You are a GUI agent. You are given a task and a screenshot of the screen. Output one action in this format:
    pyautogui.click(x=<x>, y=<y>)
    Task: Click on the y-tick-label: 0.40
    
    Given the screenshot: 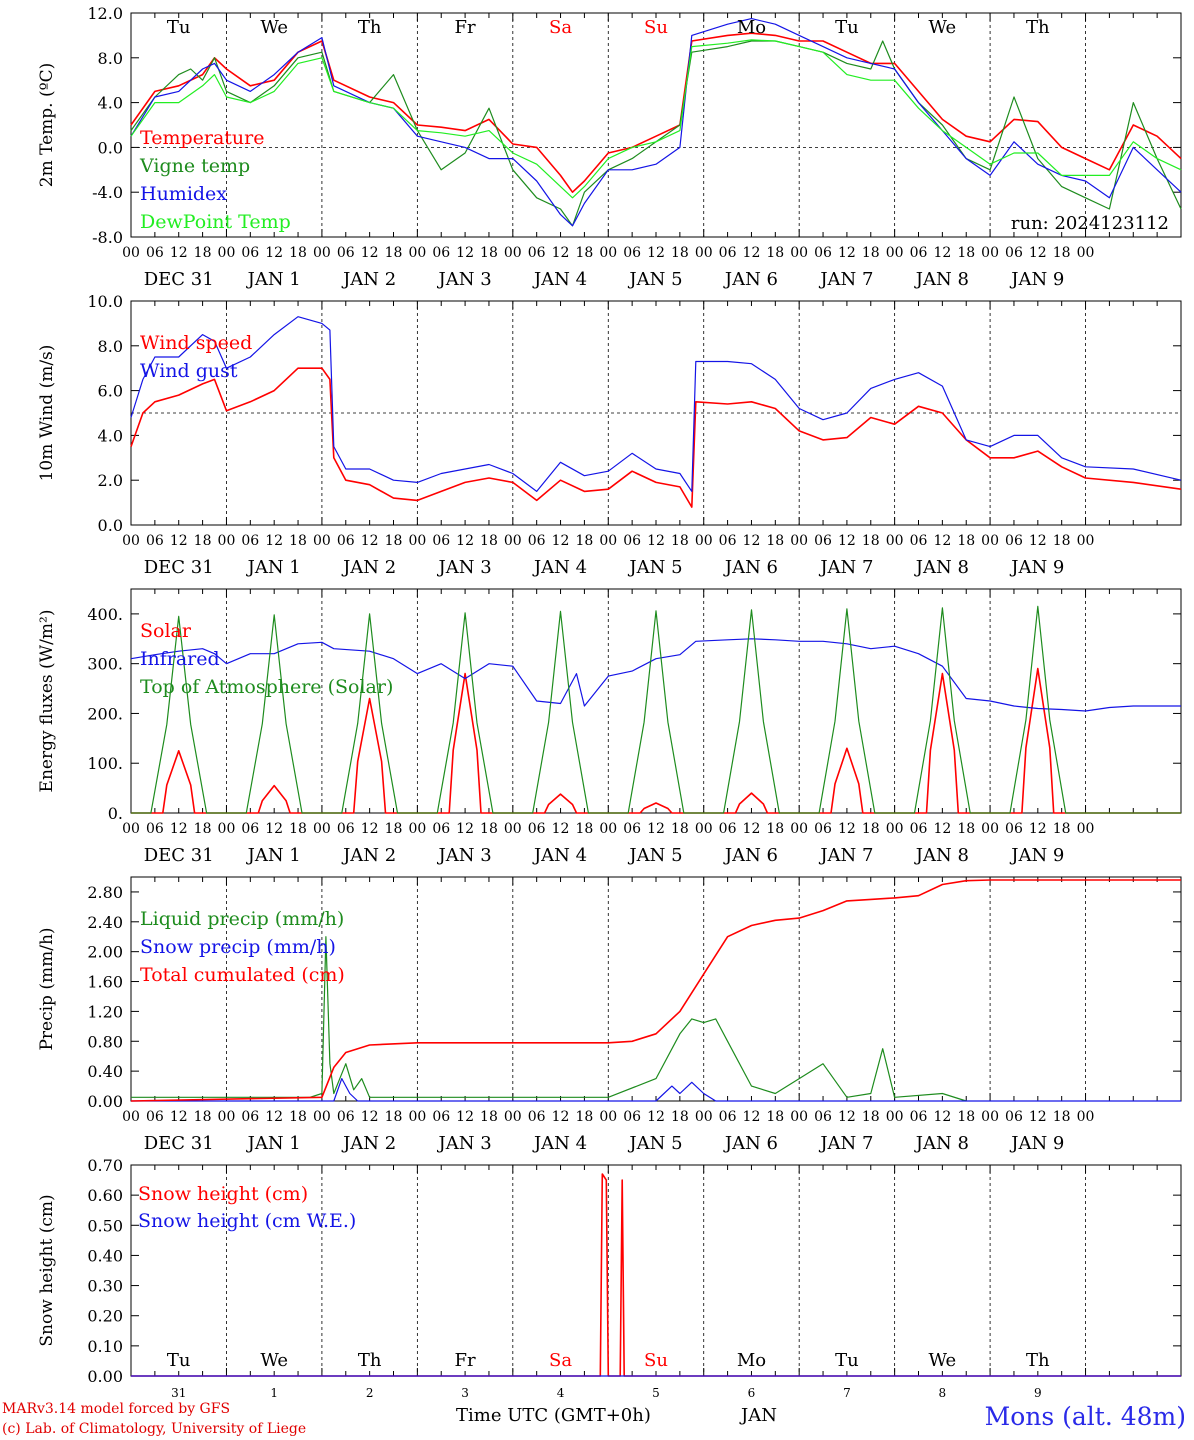 What is the action you would take?
    pyautogui.click(x=105, y=1071)
    